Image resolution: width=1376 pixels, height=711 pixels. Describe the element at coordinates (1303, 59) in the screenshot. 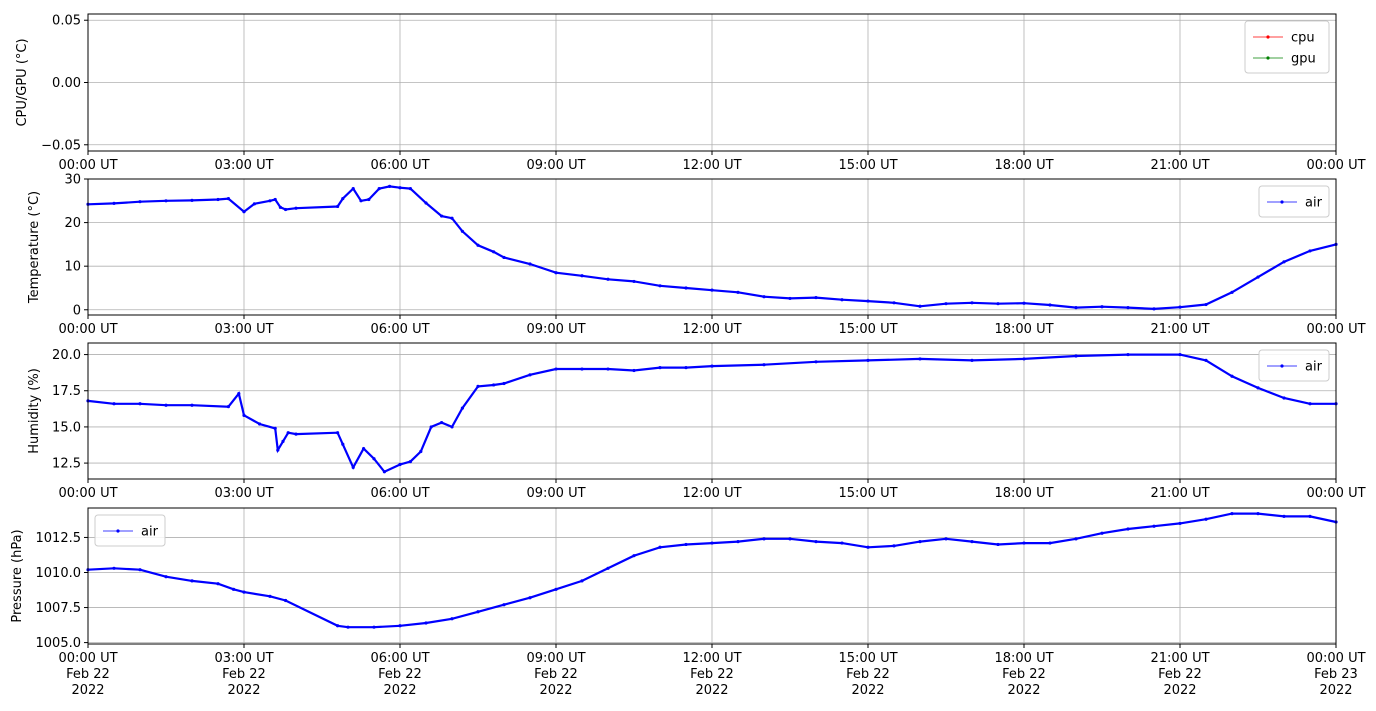

I see `legend-label: gpu` at that location.